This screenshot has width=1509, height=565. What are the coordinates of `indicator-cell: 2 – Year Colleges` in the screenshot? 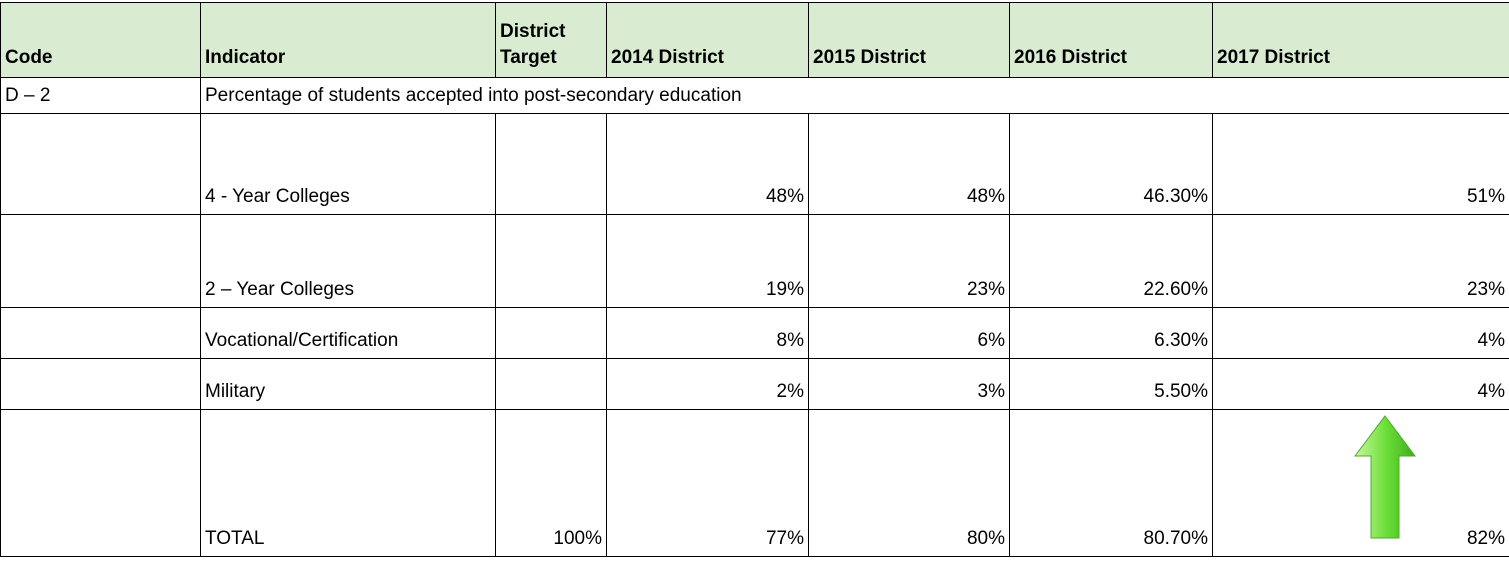 It's located at (348, 261).